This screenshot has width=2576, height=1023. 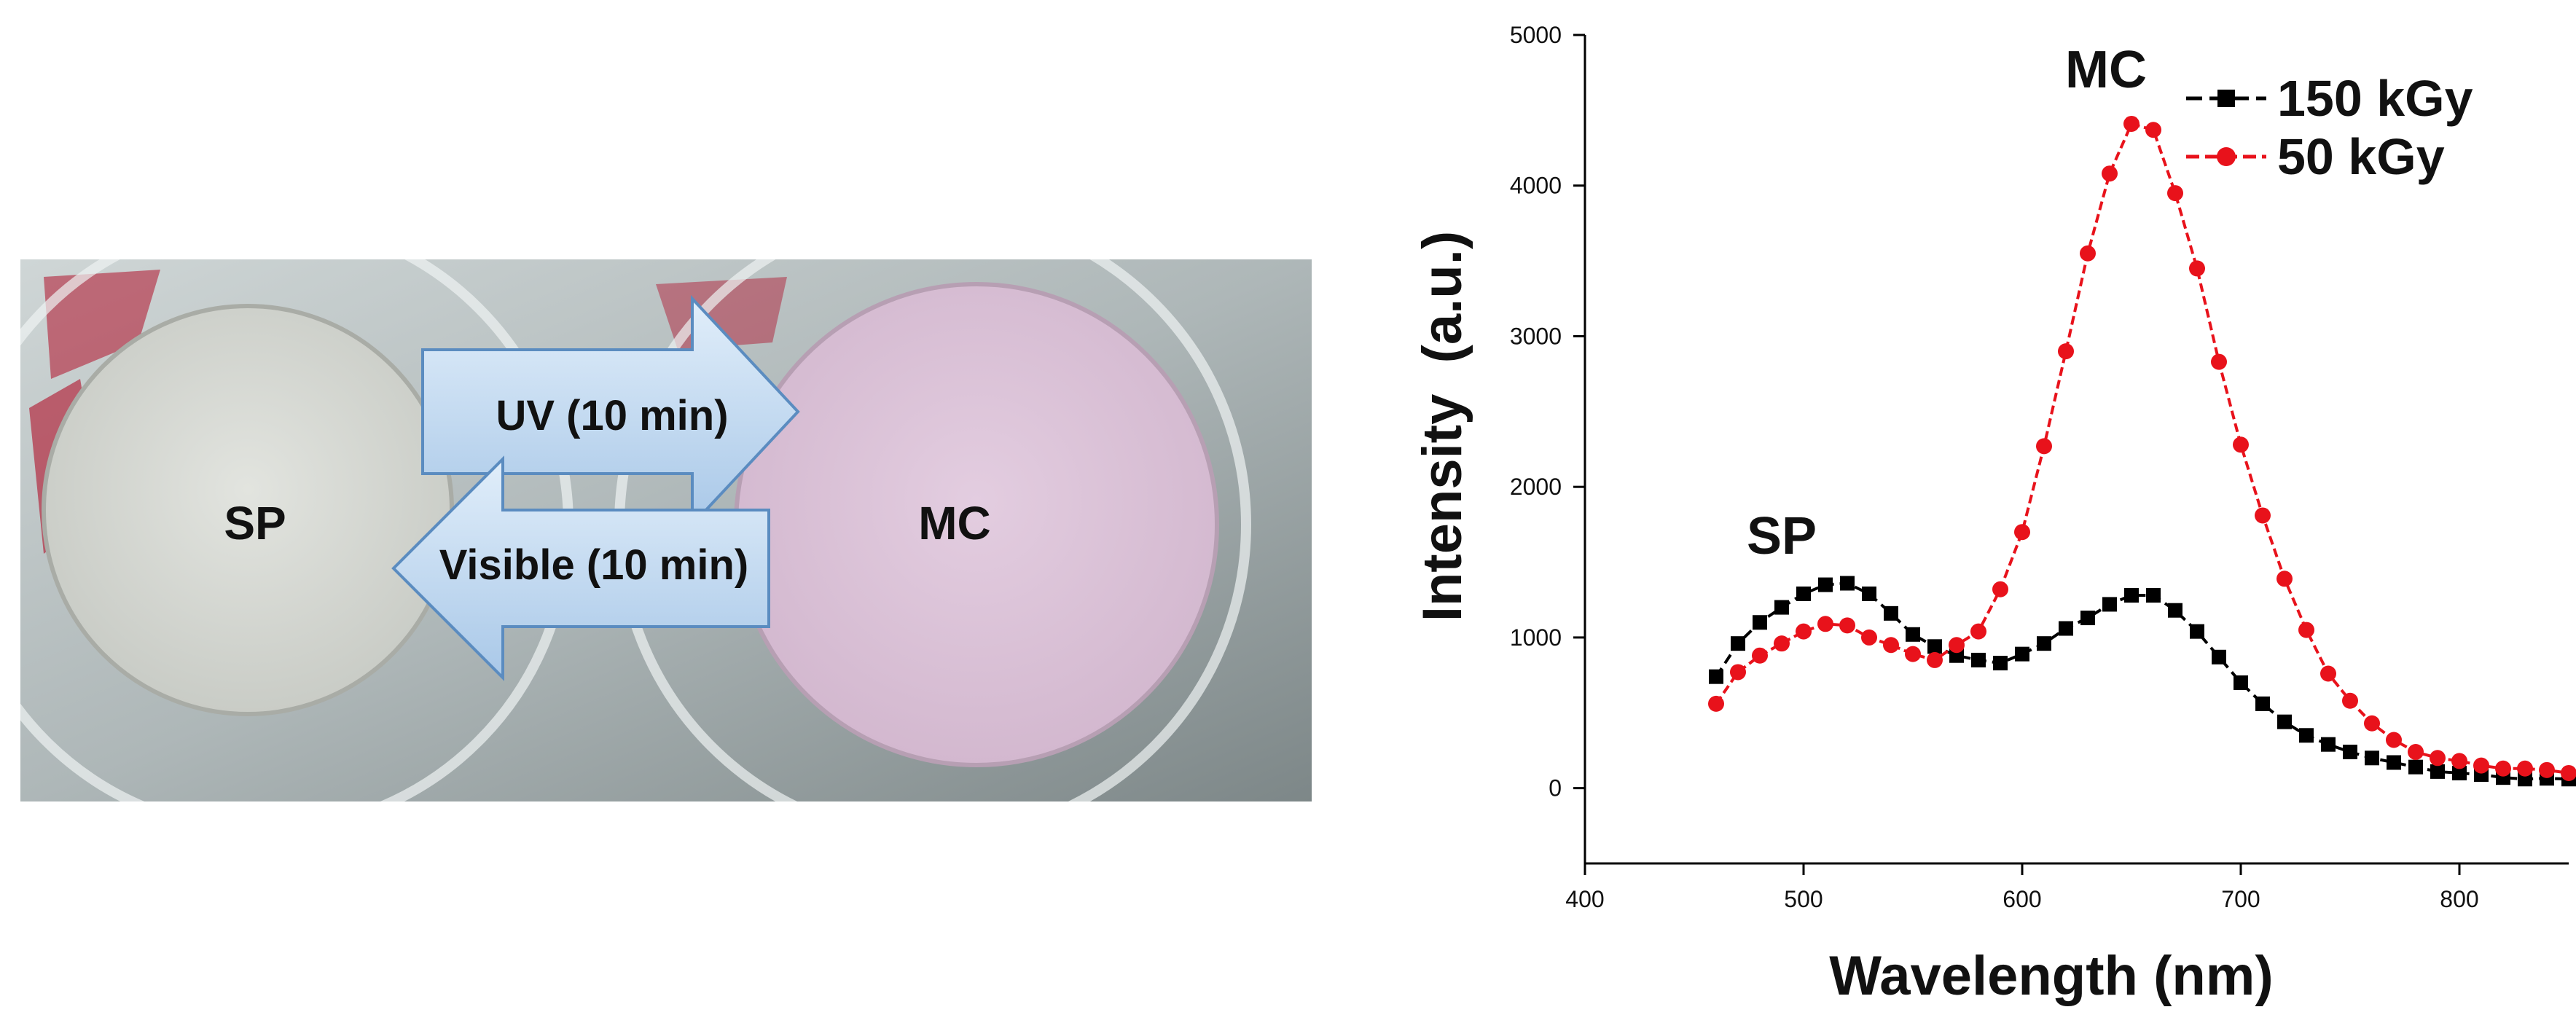 I want to click on series-line, so click(x=2142, y=681).